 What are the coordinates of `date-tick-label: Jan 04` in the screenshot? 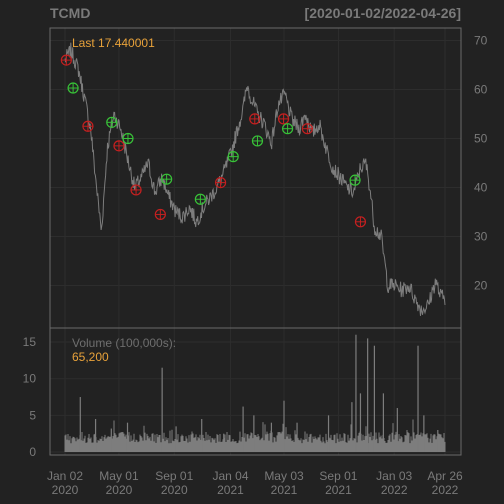 It's located at (230, 476).